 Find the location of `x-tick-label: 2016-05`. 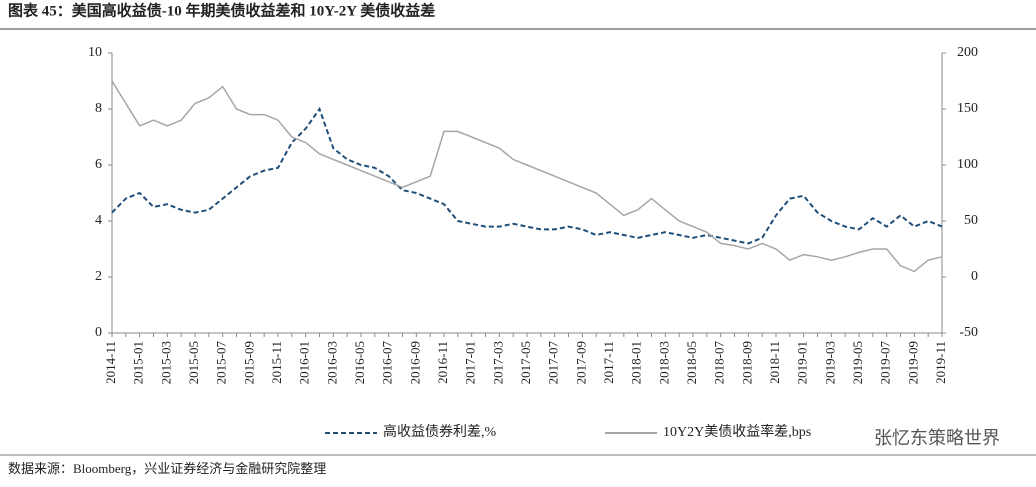

x-tick-label: 2016-05 is located at coordinates (359, 362).